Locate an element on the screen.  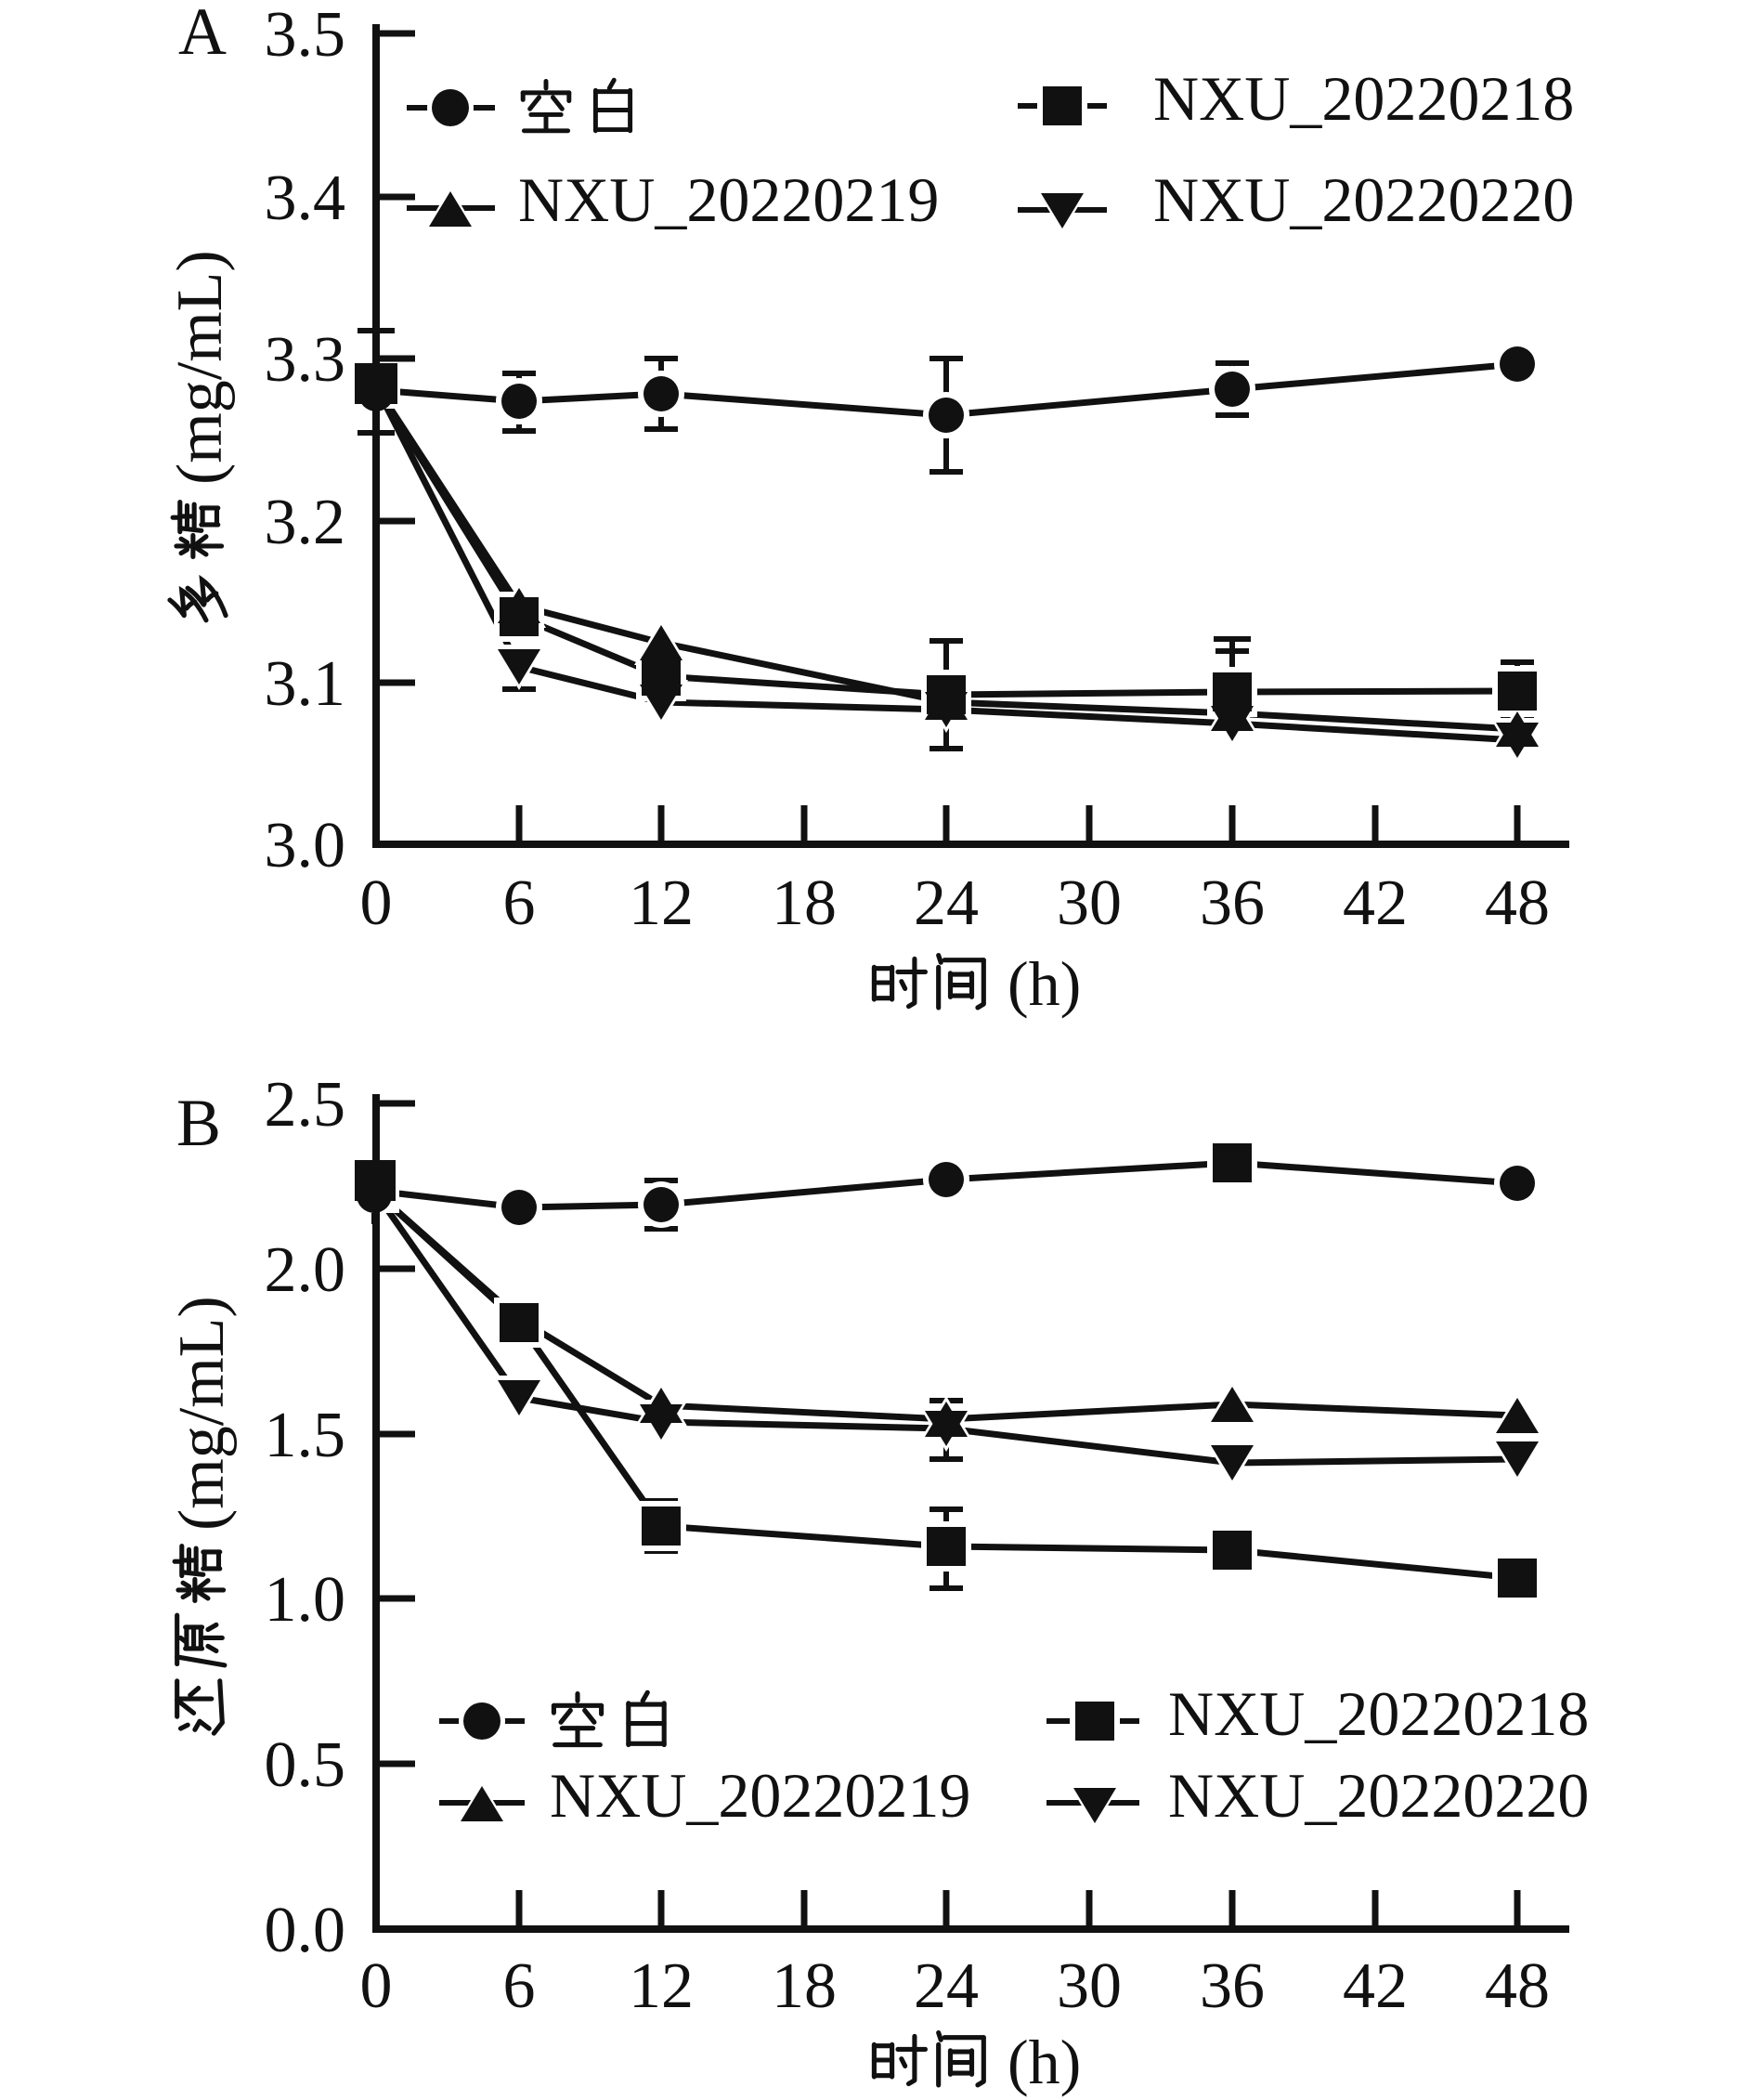
svg-text: 3.3 is located at coordinates (305, 360).